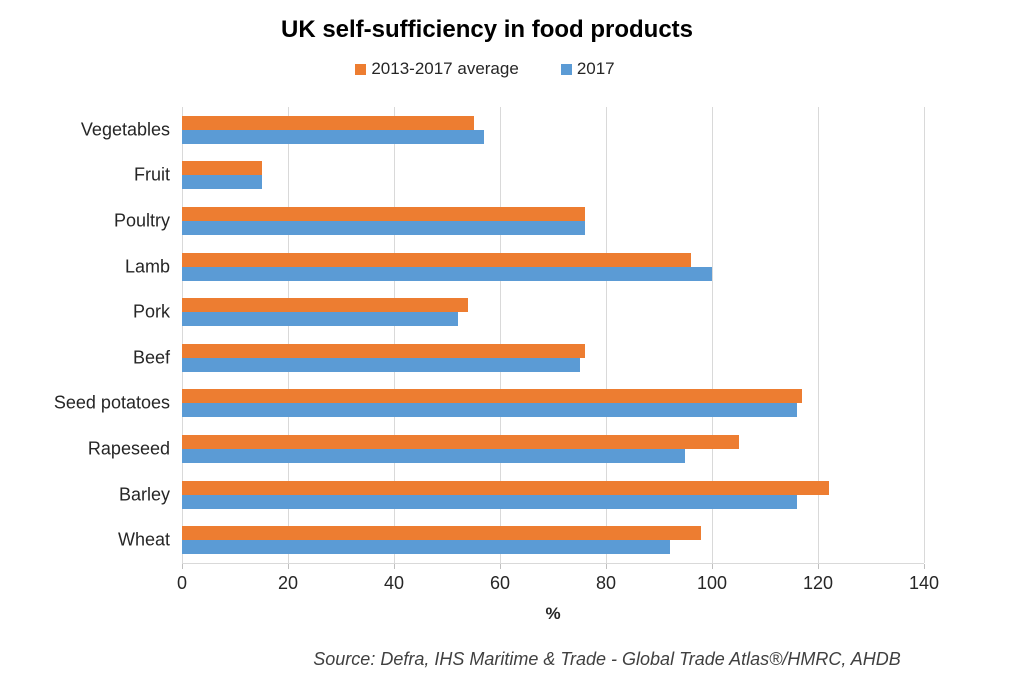  Describe the element at coordinates (500, 583) in the screenshot. I see `x-tick-label-60: 60` at that location.